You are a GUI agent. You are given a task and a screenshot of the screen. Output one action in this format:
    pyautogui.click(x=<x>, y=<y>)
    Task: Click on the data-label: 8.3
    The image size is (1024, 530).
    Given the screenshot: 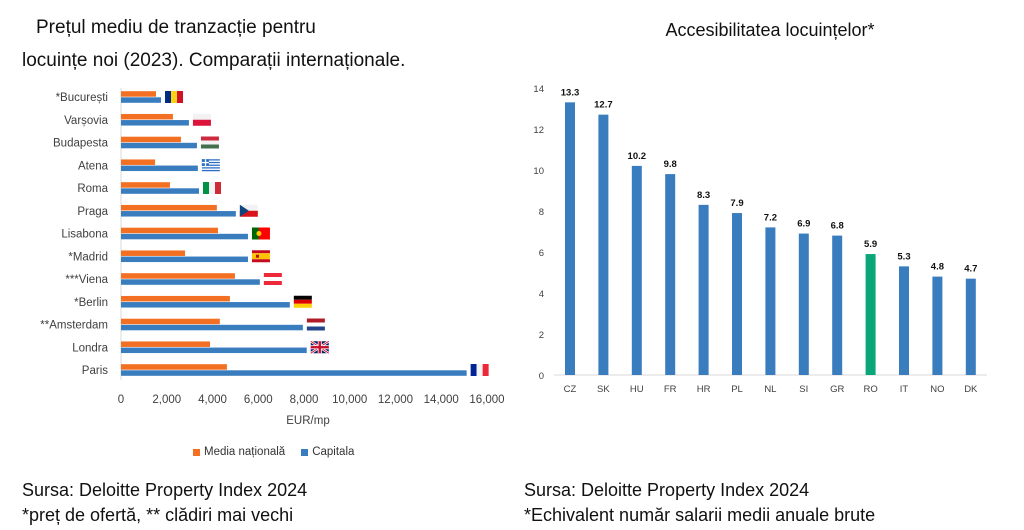 What is the action you would take?
    pyautogui.click(x=703, y=195)
    